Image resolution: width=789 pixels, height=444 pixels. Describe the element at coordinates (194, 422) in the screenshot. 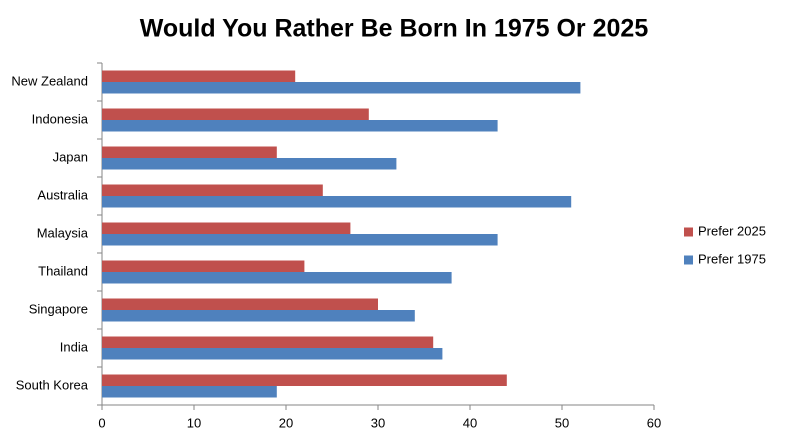

I see `x-tick-label: 10` at that location.